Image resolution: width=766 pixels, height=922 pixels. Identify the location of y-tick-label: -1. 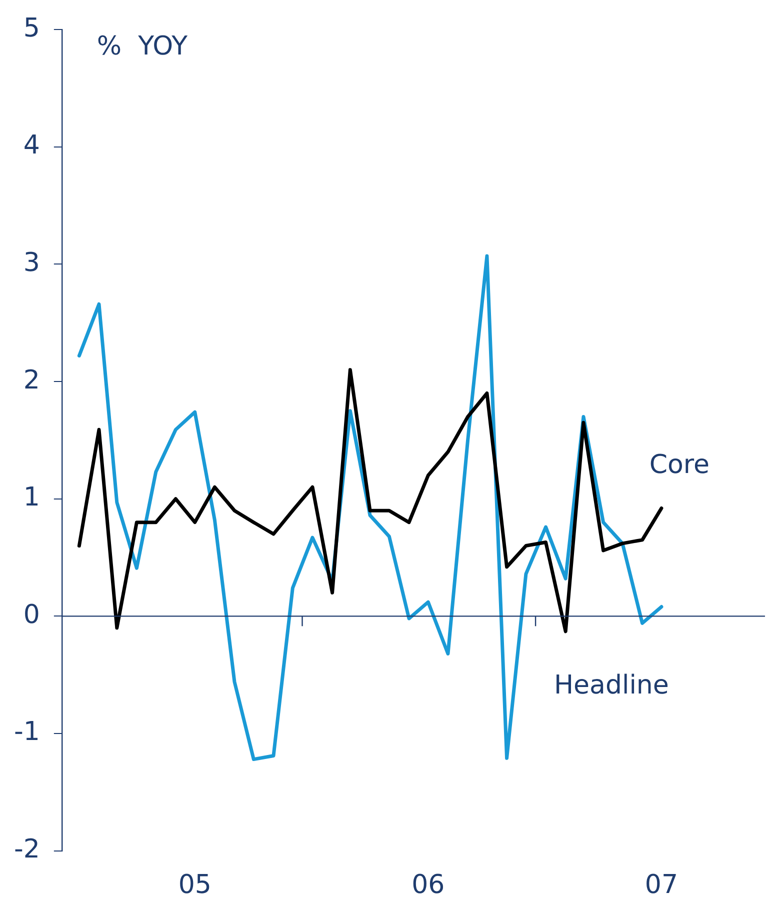
(27, 732).